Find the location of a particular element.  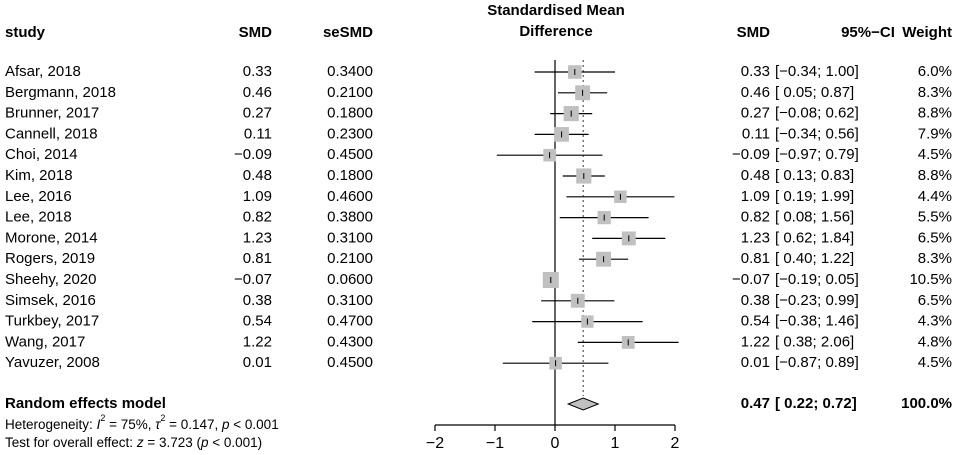

study-smd-value: 0.33 is located at coordinates (257, 71).